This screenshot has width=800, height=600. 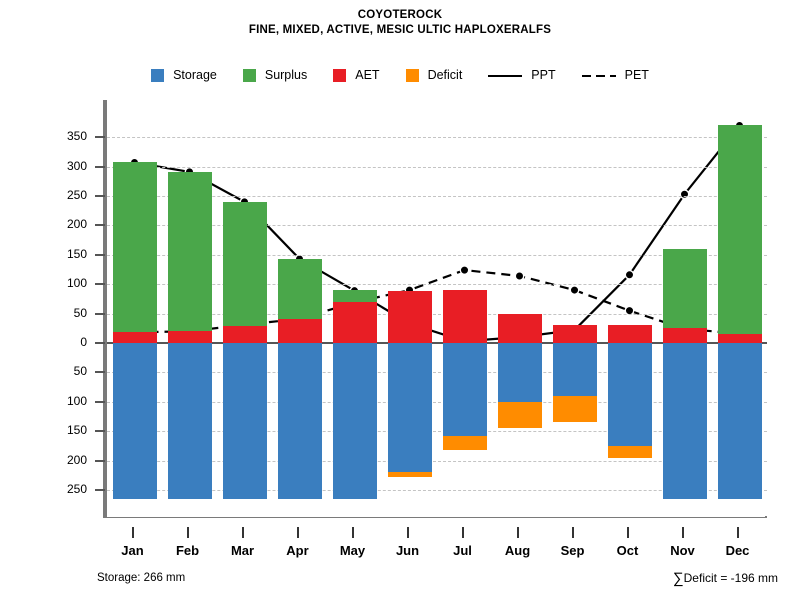 What do you see at coordinates (104, 309) in the screenshot?
I see `y-axis-line` at bounding box center [104, 309].